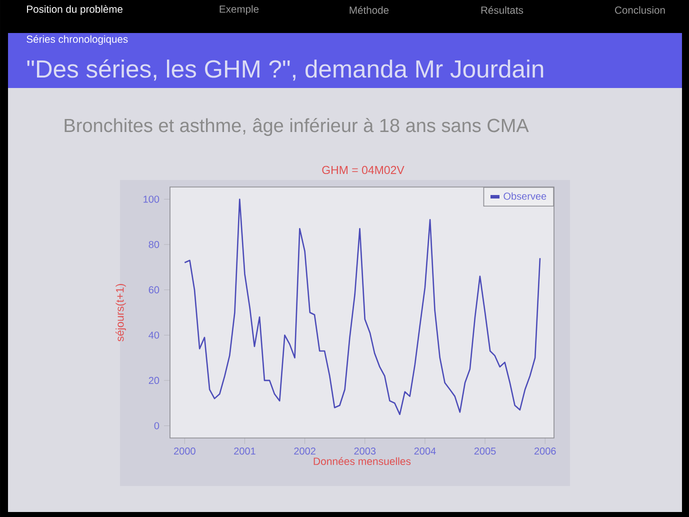  What do you see at coordinates (285, 70) in the screenshot?
I see `chart-title: "Des séries, les GHM ?", demanda Mr Jourdain` at bounding box center [285, 70].